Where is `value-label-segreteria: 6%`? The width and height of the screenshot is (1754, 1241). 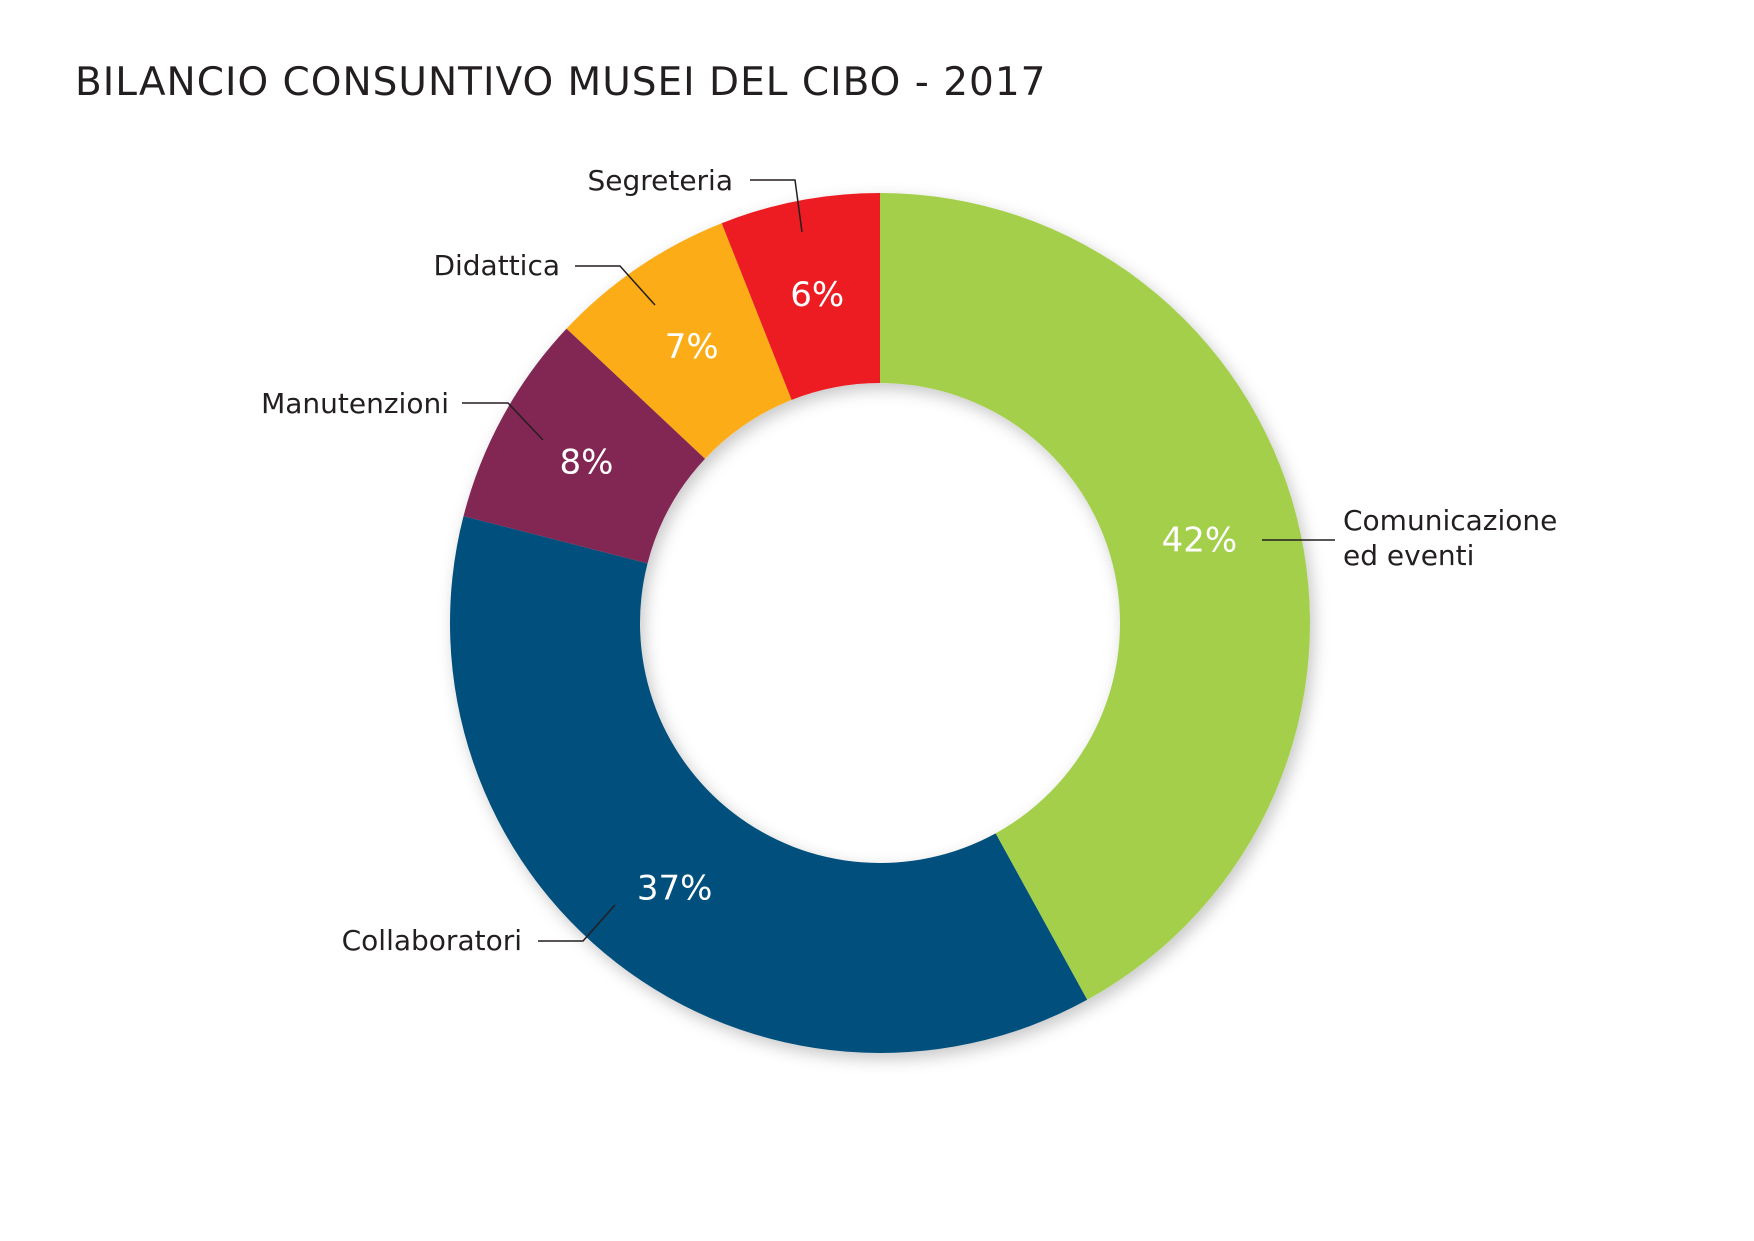
value-label-segreteria: 6% is located at coordinates (817, 295).